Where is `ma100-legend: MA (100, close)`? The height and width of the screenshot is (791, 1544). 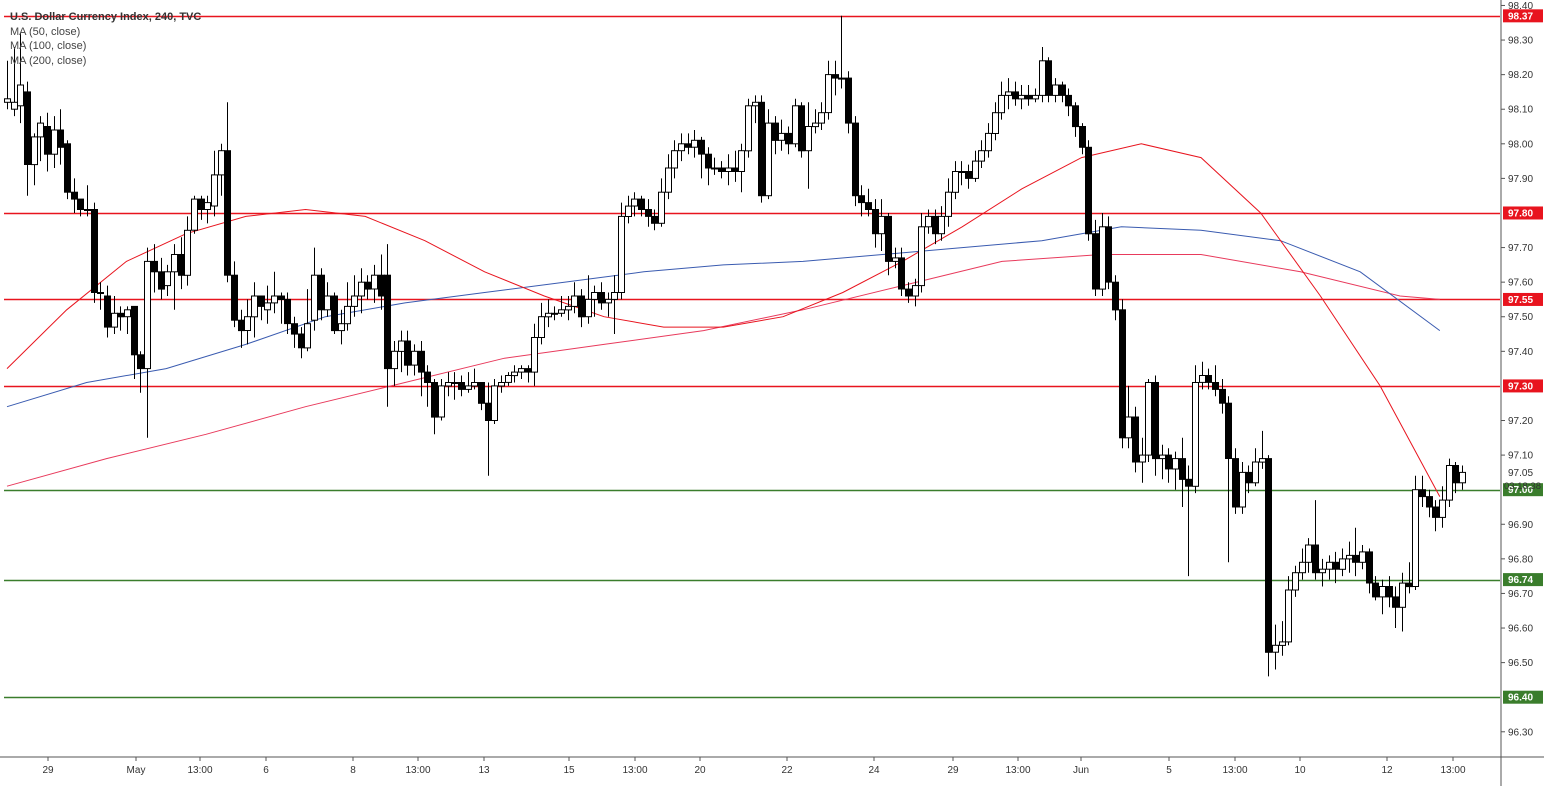 ma100-legend: MA (100, close) is located at coordinates (48, 46).